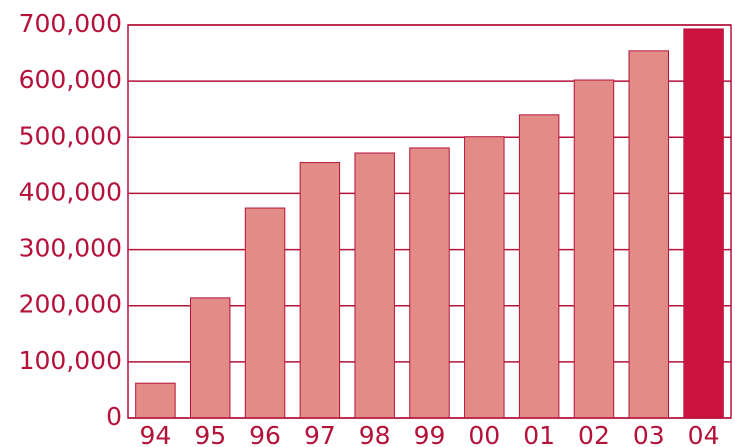 This screenshot has width=735, height=447. Describe the element at coordinates (594, 434) in the screenshot. I see `x-tick-label: 02` at that location.